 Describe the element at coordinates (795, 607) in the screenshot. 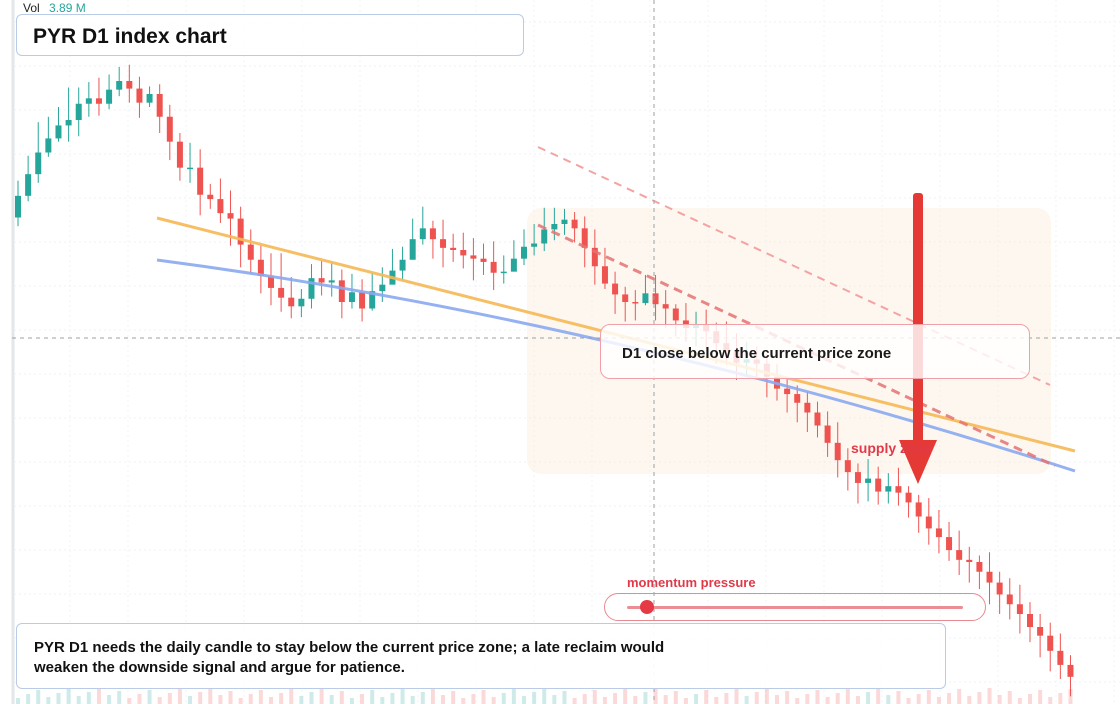

I see `momentum-gauge` at that location.